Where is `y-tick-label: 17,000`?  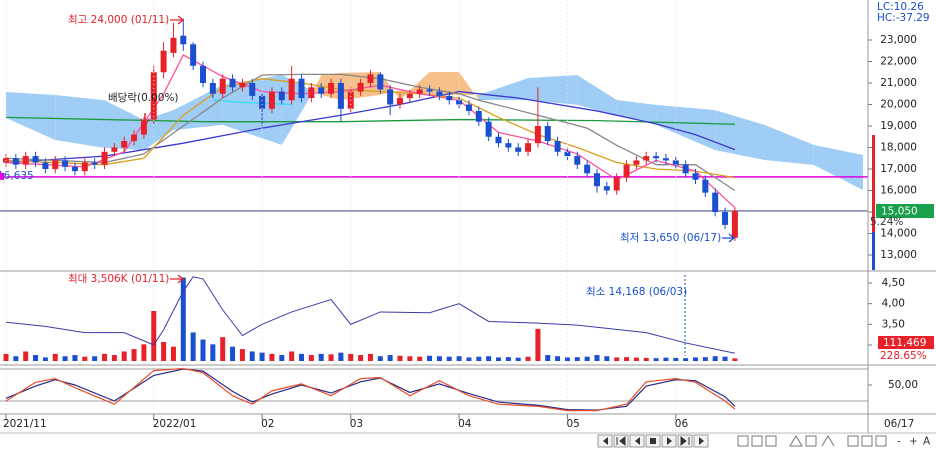
y-tick-label: 17,000 is located at coordinates (898, 169).